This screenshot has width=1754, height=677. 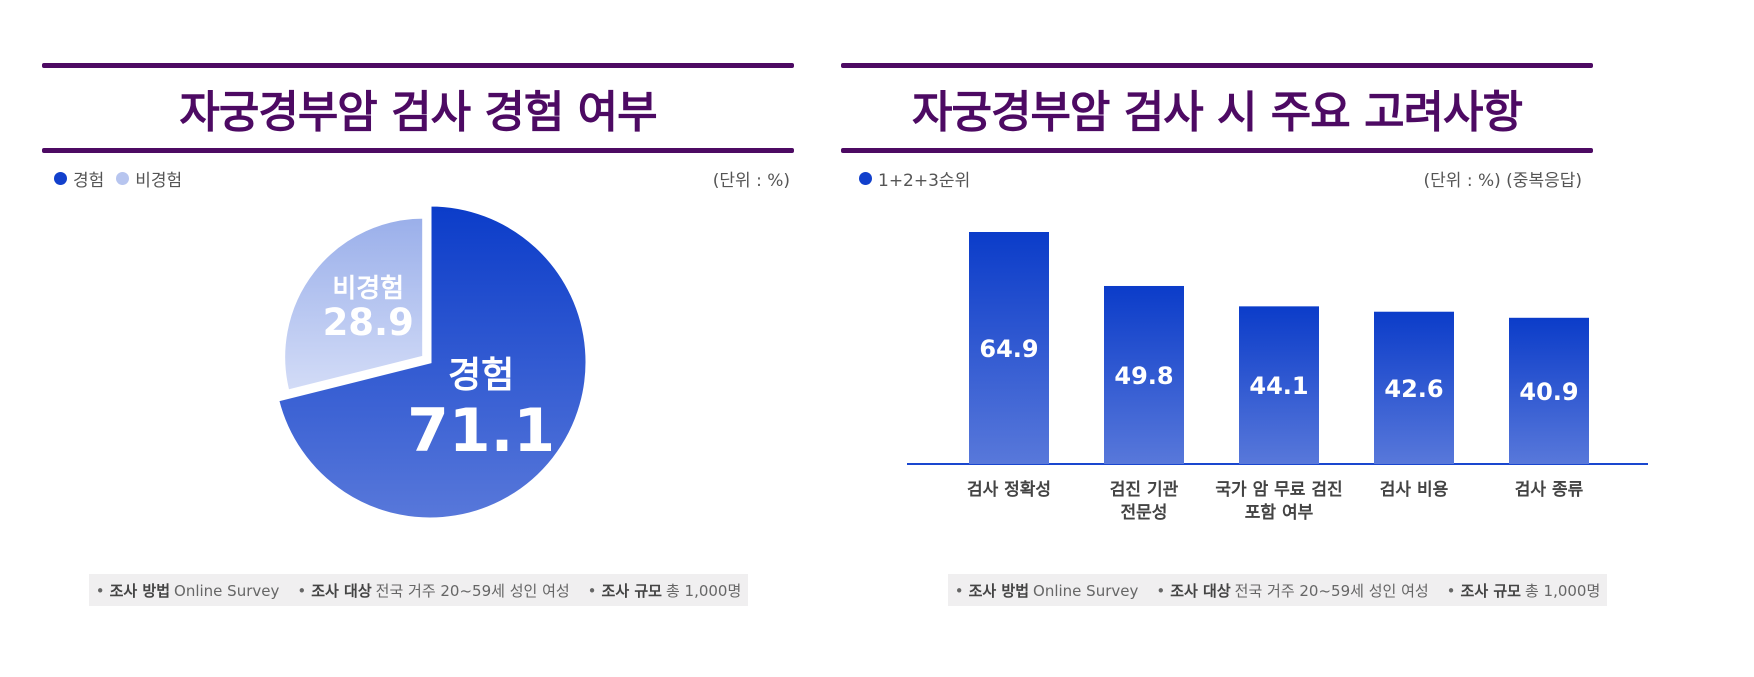 What do you see at coordinates (1217, 112) in the screenshot?
I see `bar-chart-title: 자궁경부암 검사 시 주요 고려사항` at bounding box center [1217, 112].